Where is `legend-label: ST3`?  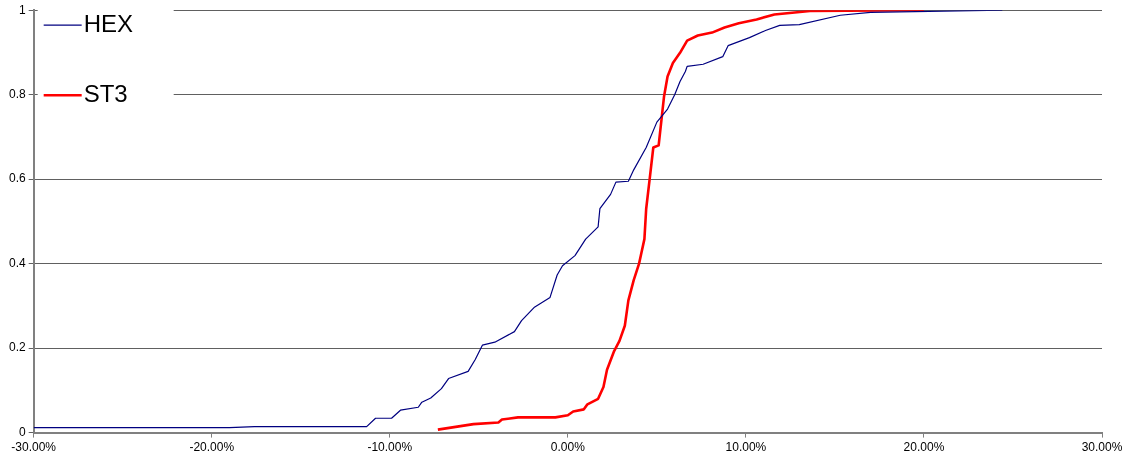 legend-label: ST3 is located at coordinates (105, 93).